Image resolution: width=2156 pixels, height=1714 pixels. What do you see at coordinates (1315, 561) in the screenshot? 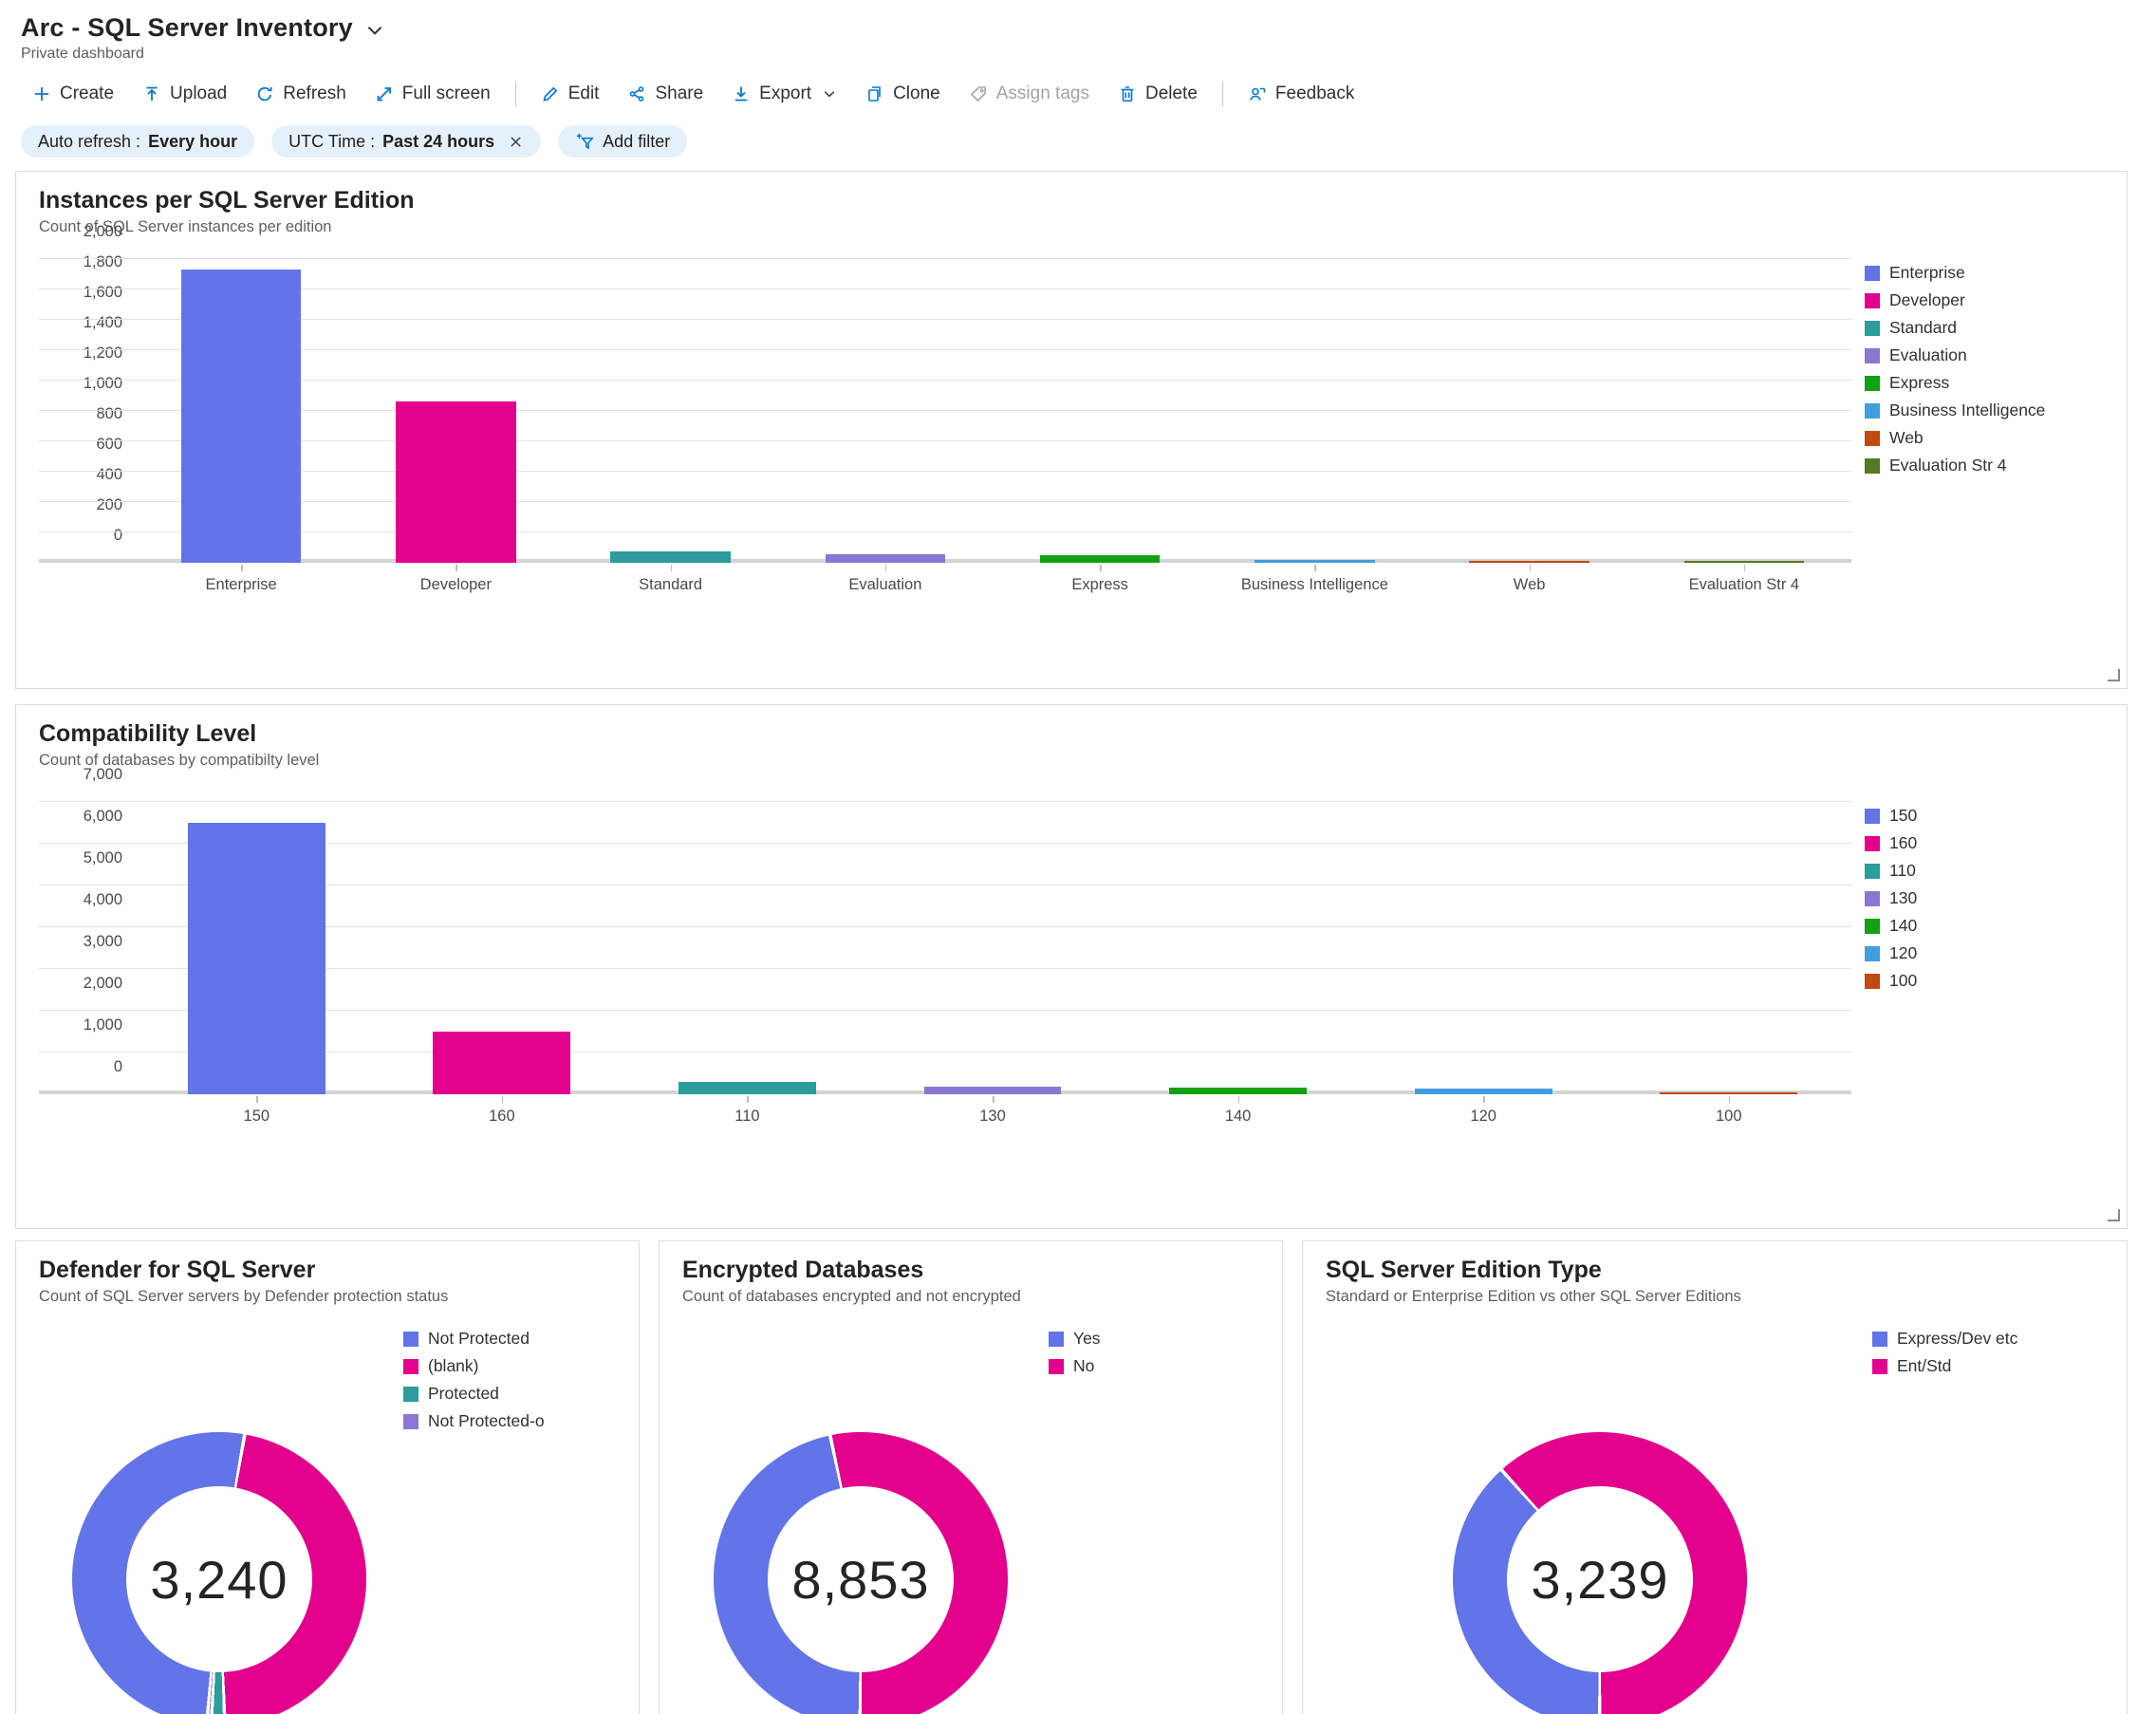
I see `bar-business-intelligence` at bounding box center [1315, 561].